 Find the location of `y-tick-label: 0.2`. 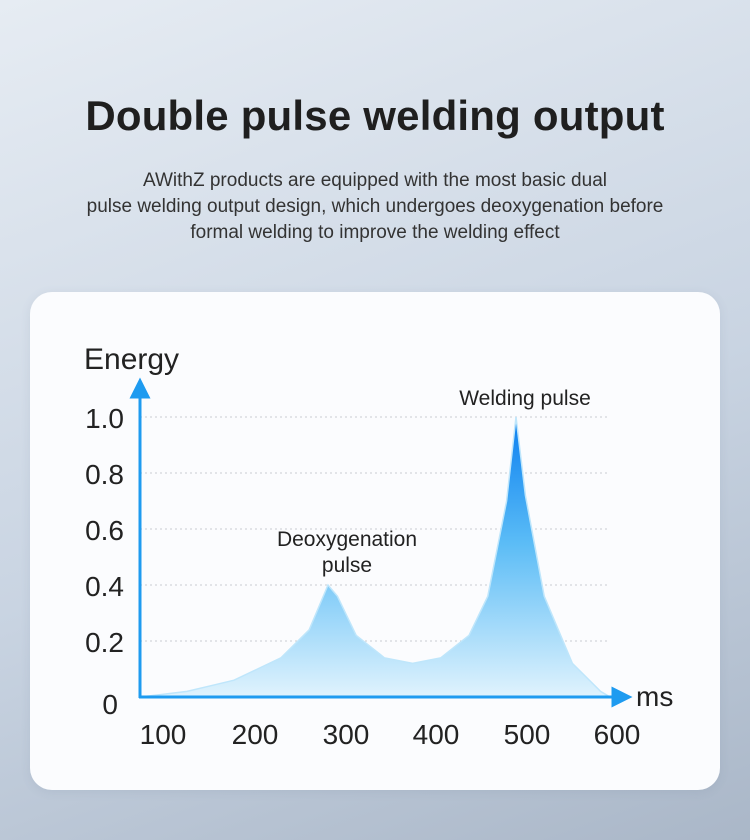

y-tick-label: 0.2 is located at coordinates (104, 642).